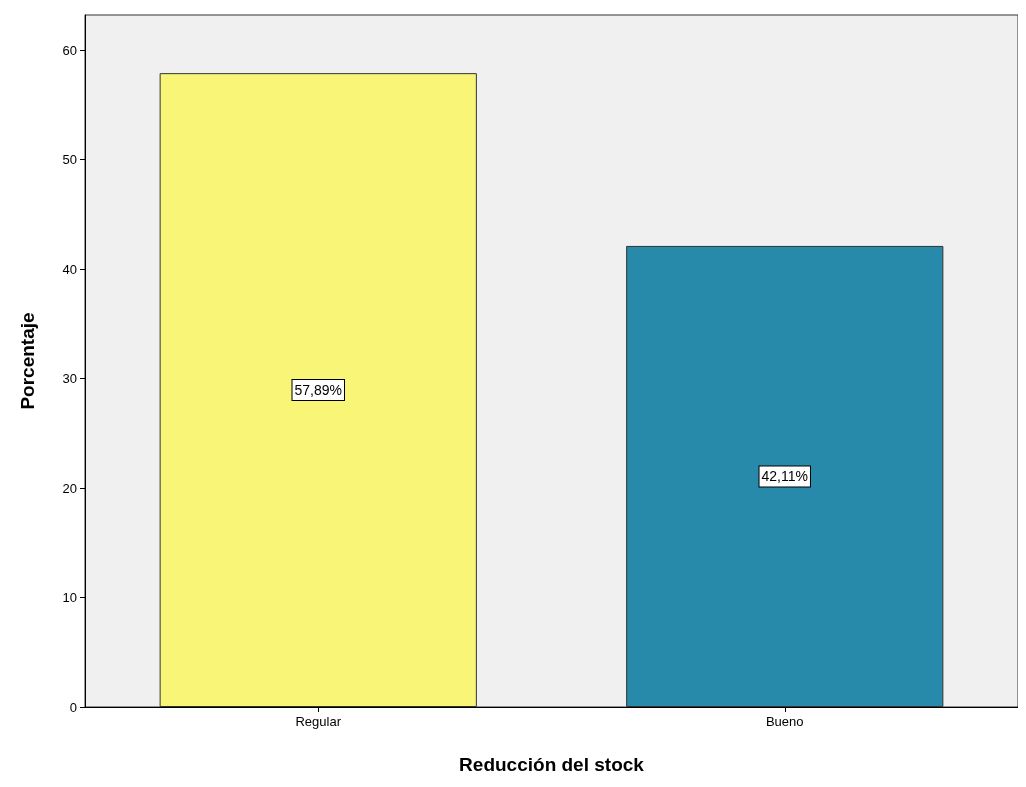 This screenshot has width=1026, height=787. I want to click on x-tick-label: Bueno, so click(784, 721).